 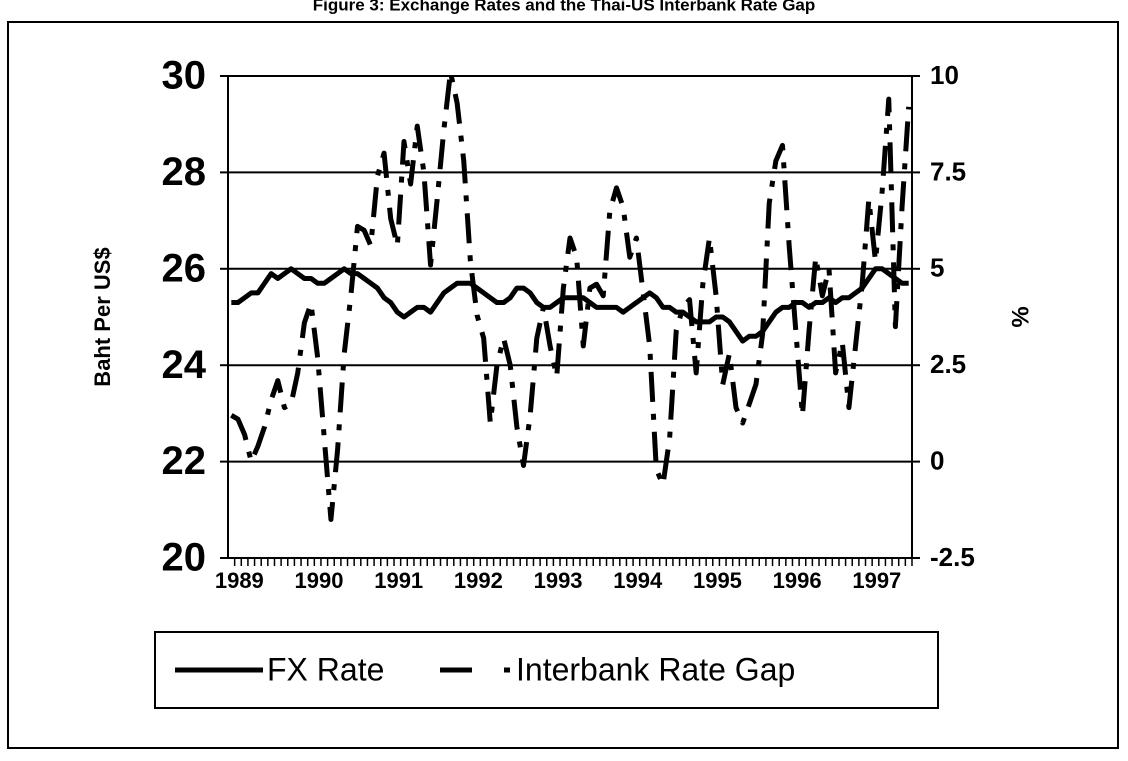 I want to click on y-tick-label: 30, so click(x=184, y=76).